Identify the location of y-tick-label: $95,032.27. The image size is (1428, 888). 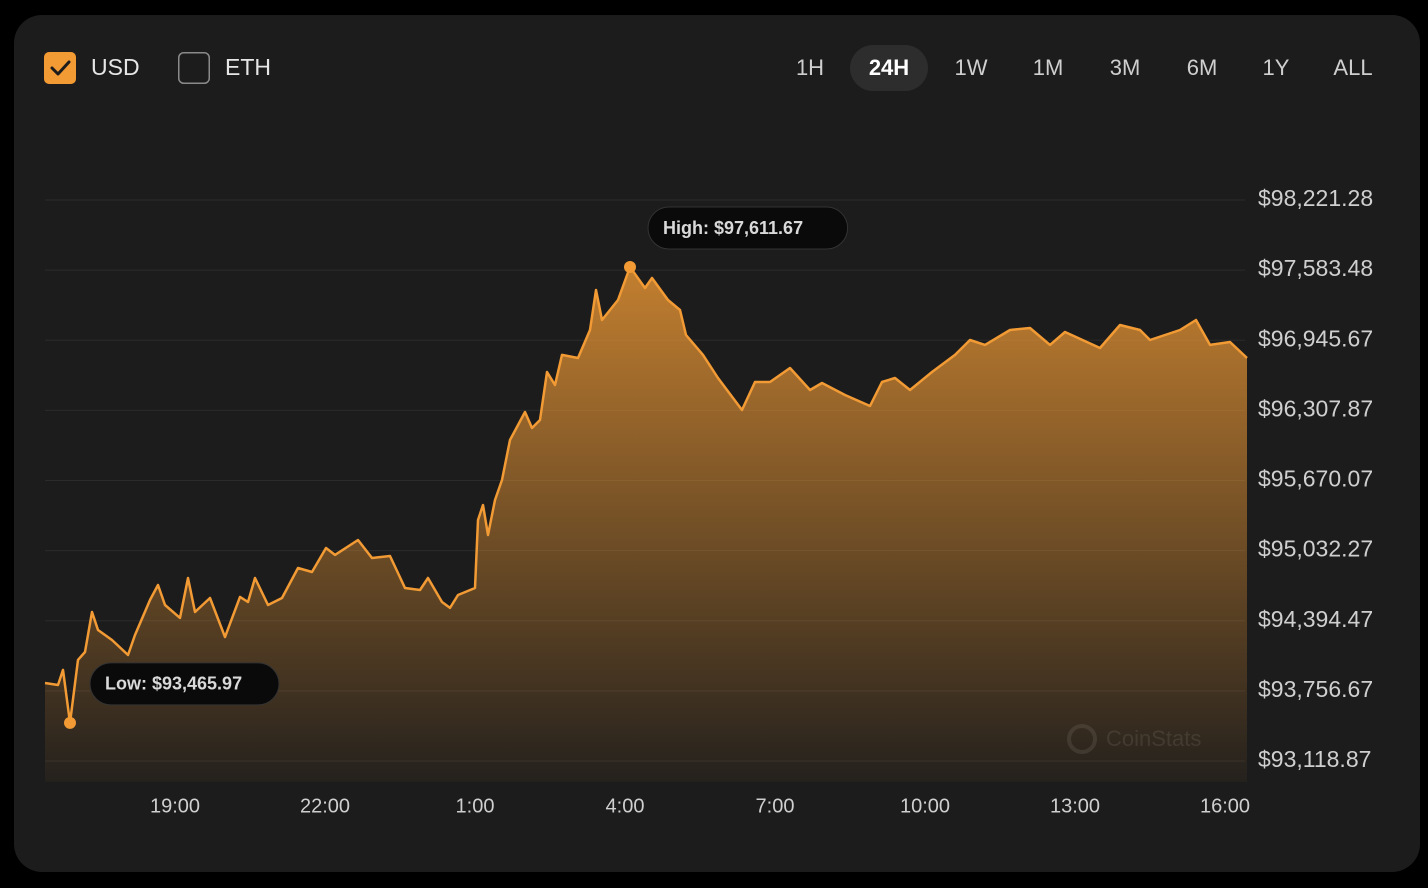
(1315, 549).